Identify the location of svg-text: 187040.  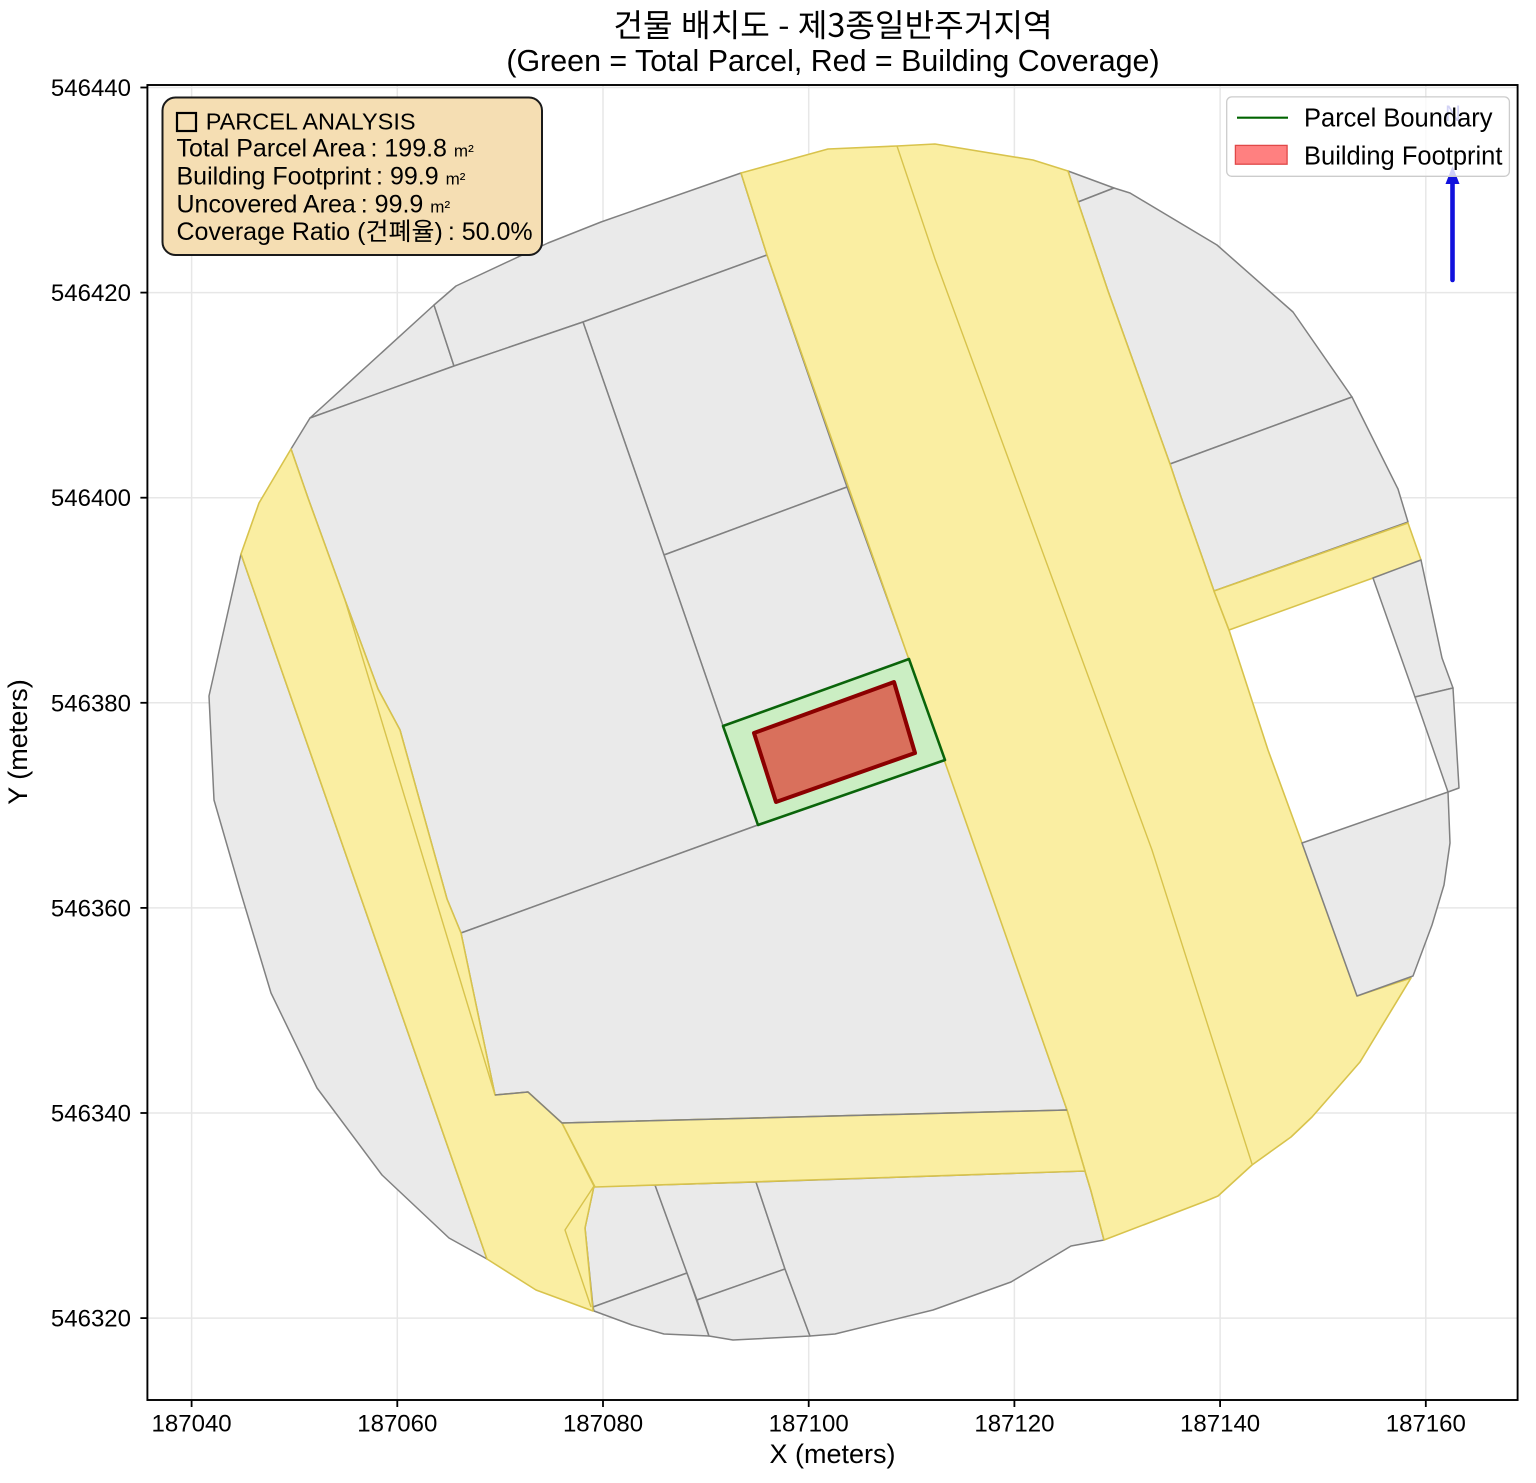
(192, 1424).